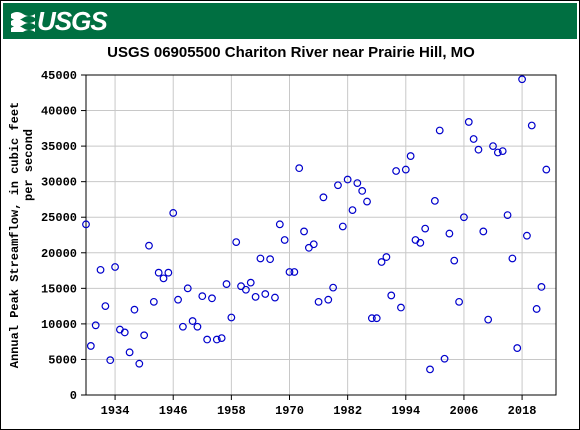  What do you see at coordinates (405, 411) in the screenshot?
I see `x-tick-label-5: 1994` at bounding box center [405, 411].